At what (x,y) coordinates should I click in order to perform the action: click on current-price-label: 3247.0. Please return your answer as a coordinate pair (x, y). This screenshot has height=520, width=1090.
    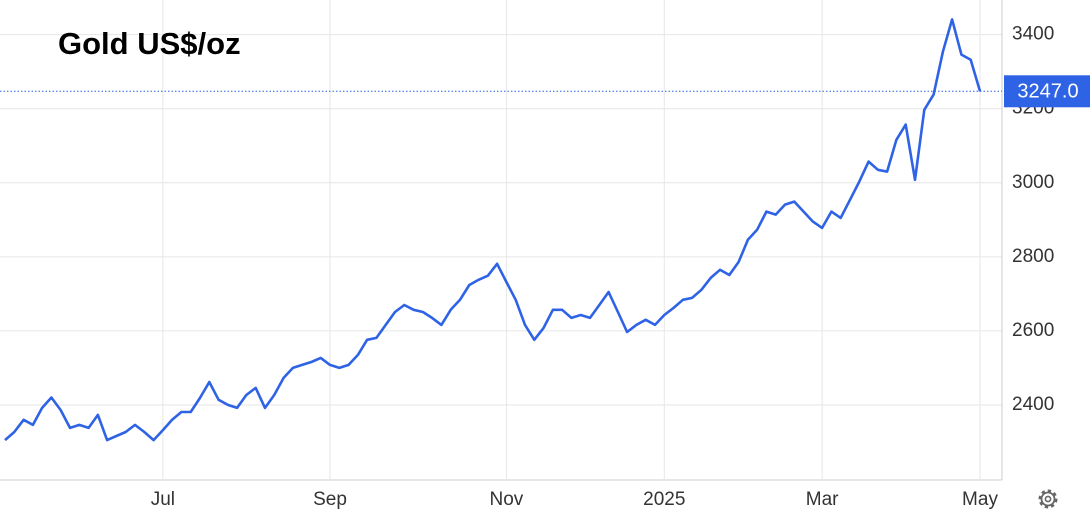
    Looking at the image, I should click on (1047, 92).